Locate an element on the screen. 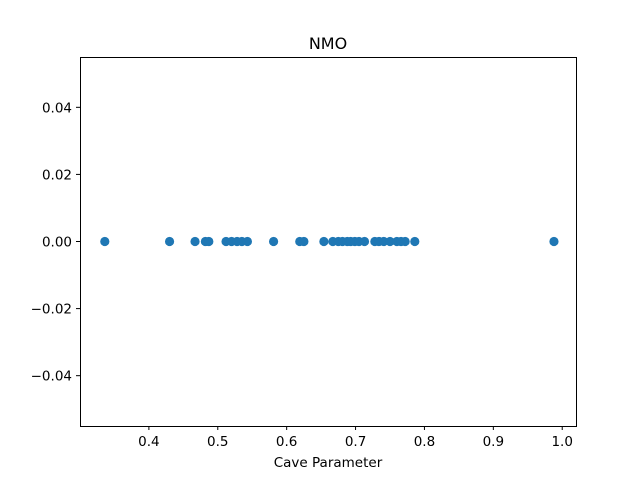 Image resolution: width=640 pixels, height=480 pixels. x-tick-label: 0.9 is located at coordinates (493, 442).